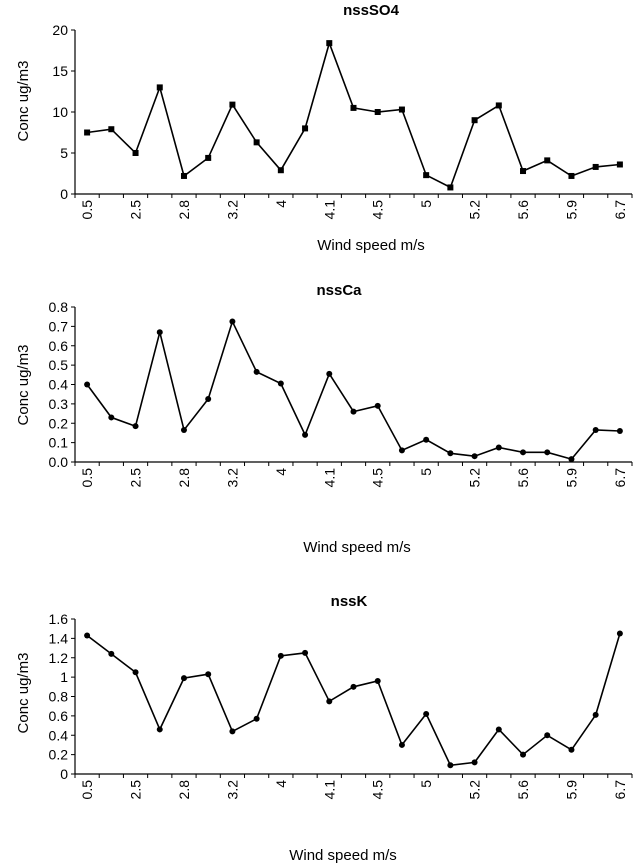 This screenshot has width=637, height=866. I want to click on chart-title: nssSO4, so click(371, 10).